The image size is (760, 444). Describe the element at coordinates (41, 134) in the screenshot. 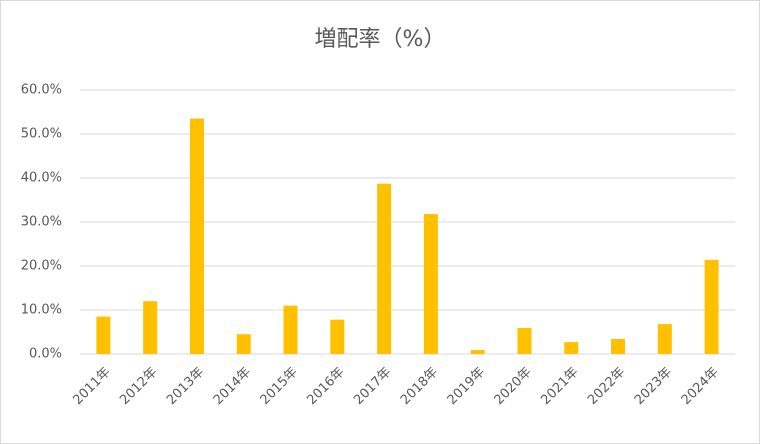

I see `y-tick-label: 50.0%` at that location.